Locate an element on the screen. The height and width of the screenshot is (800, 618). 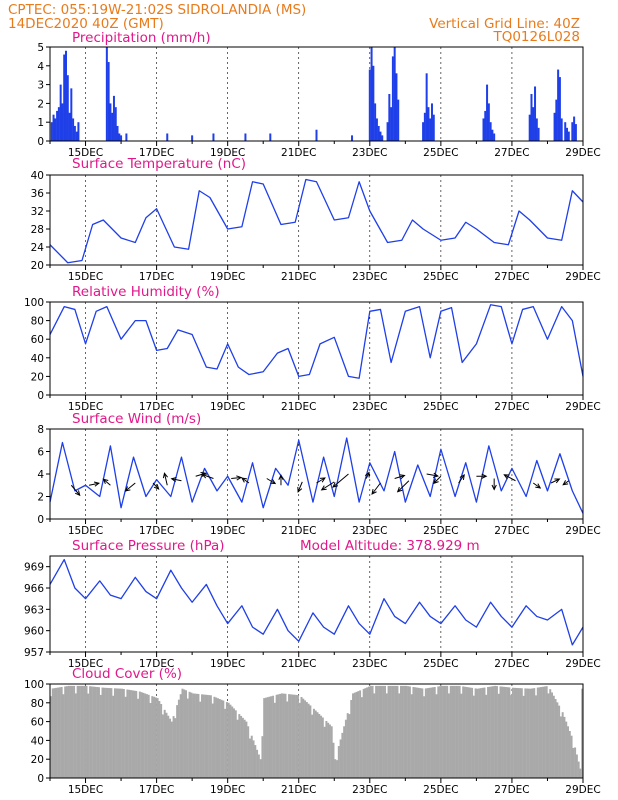
x-tick-label: 15DEC is located at coordinates (85, 531).